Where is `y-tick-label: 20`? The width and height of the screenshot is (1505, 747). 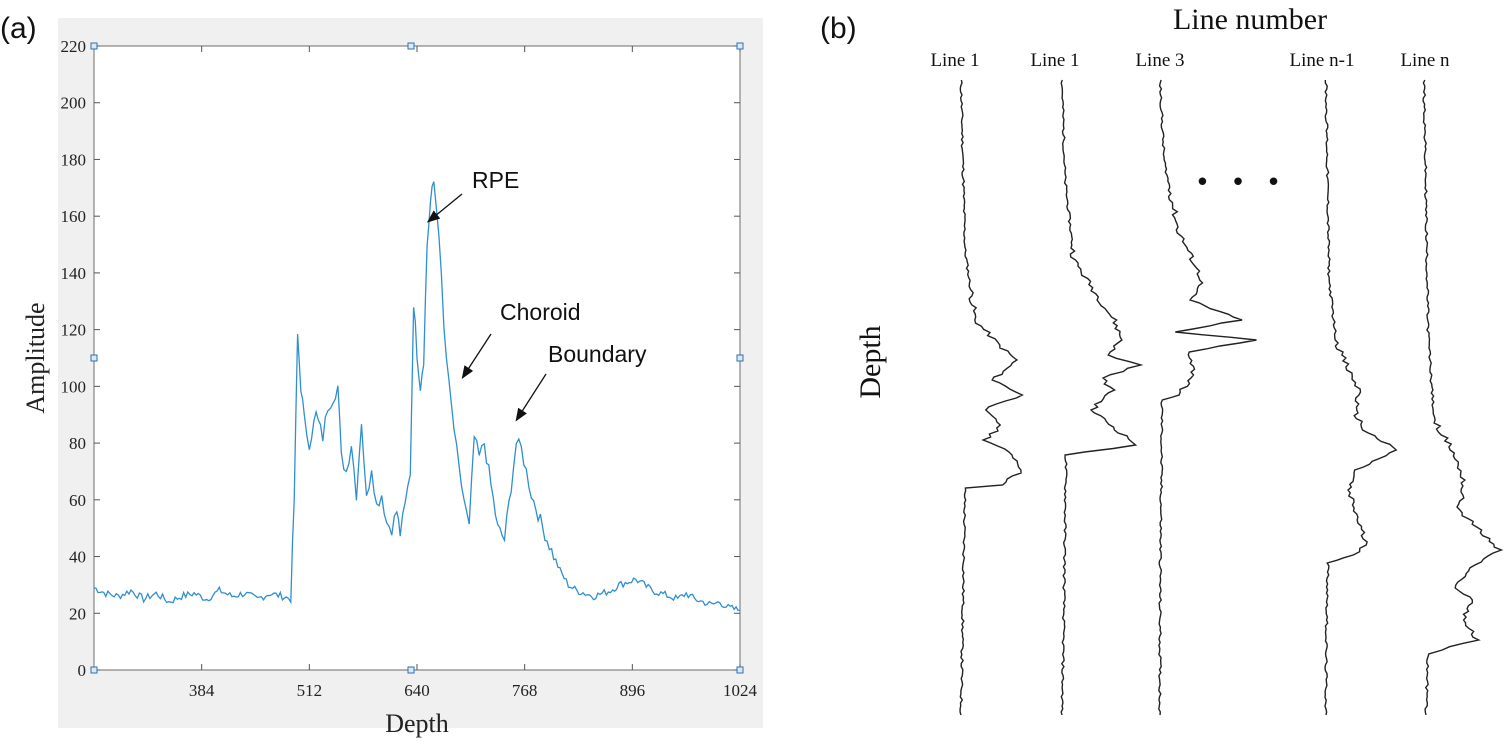
y-tick-label: 20 is located at coordinates (77, 613).